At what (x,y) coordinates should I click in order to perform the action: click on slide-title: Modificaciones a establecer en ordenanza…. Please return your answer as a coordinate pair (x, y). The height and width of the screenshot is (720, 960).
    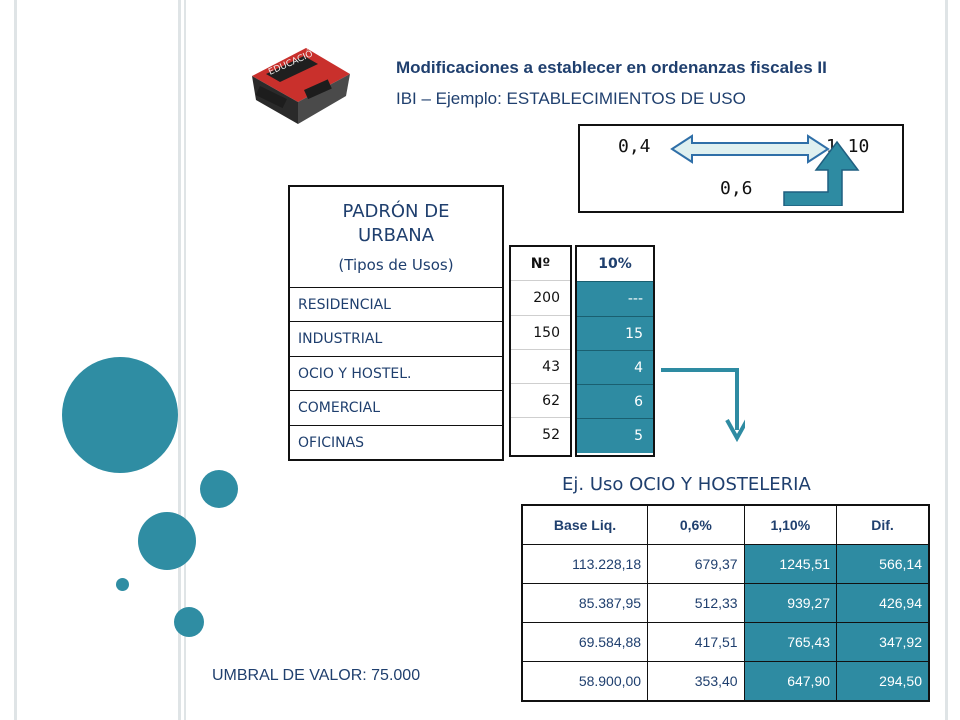
    Looking at the image, I should click on (611, 67).